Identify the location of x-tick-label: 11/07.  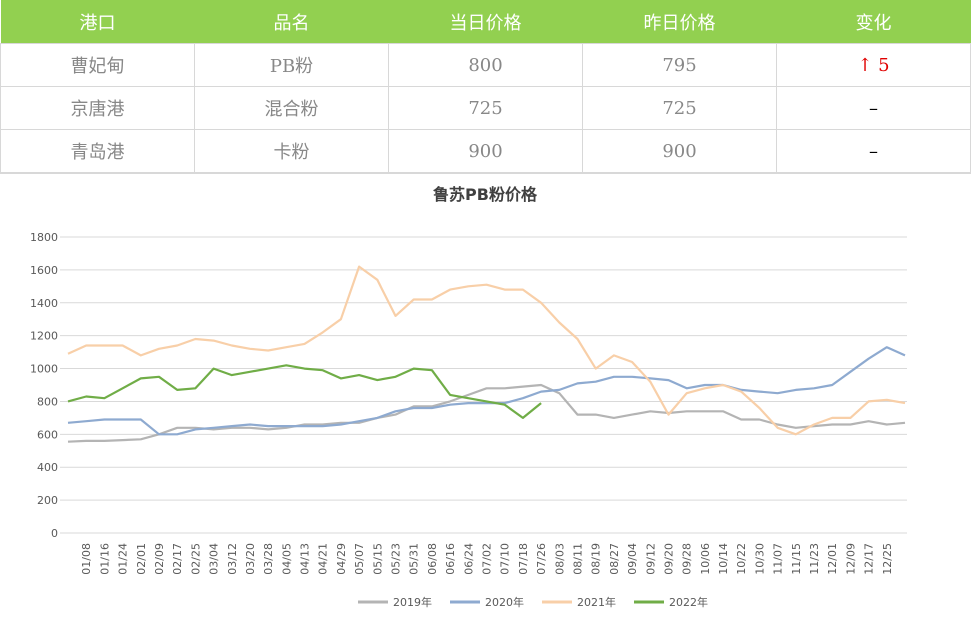
(778, 559).